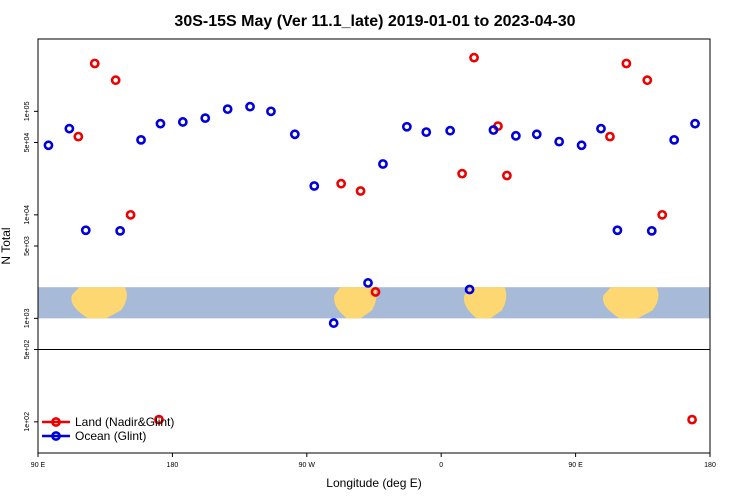 This screenshot has width=750, height=500. What do you see at coordinates (27, 318) in the screenshot?
I see `y-tick-label: 1e+03` at bounding box center [27, 318].